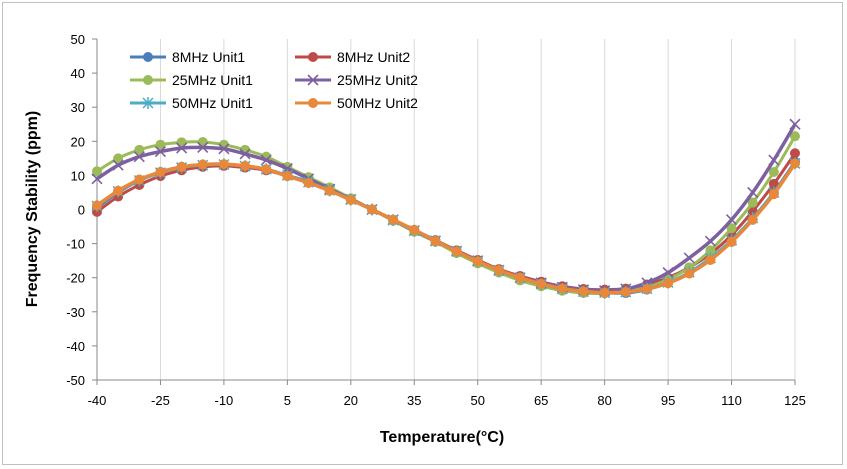 This screenshot has width=847, height=469. I want to click on y-tick-label: -20, so click(75, 278).